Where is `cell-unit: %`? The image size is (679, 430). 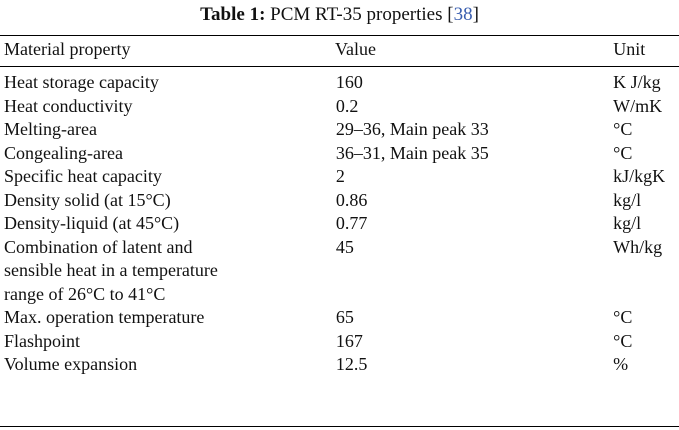 cell-unit: % is located at coordinates (621, 364).